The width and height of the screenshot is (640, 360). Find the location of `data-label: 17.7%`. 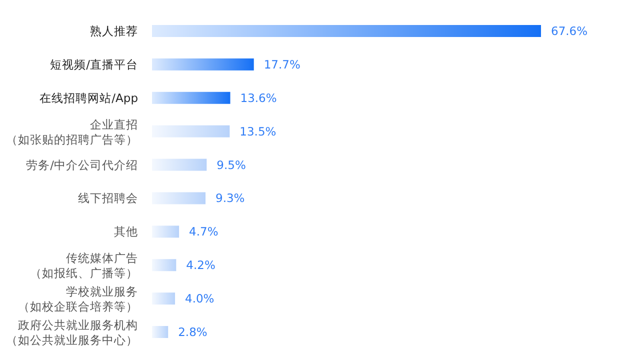

data-label: 17.7% is located at coordinates (282, 64).